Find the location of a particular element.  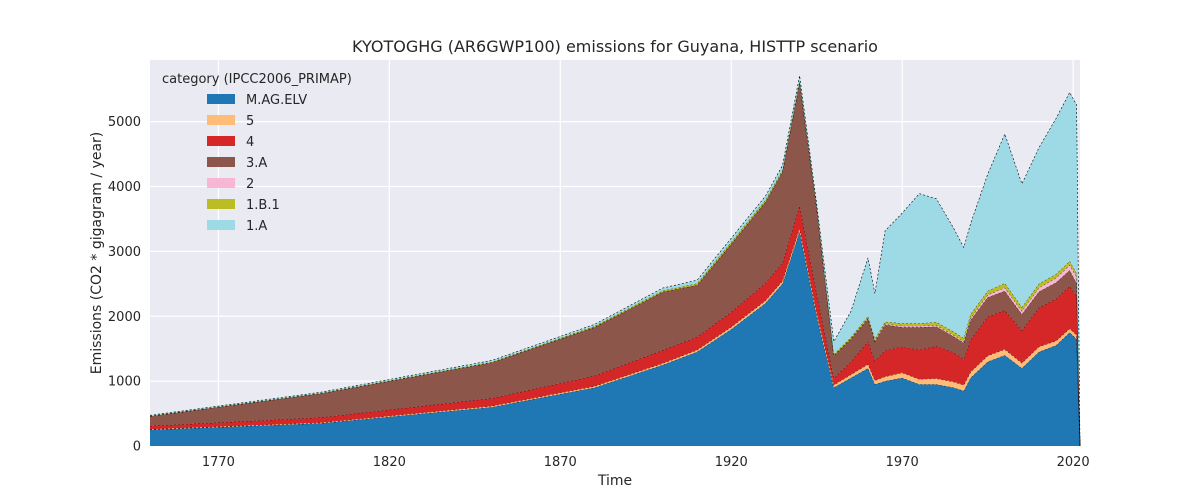

legend-item-label: 3.A is located at coordinates (256, 163).